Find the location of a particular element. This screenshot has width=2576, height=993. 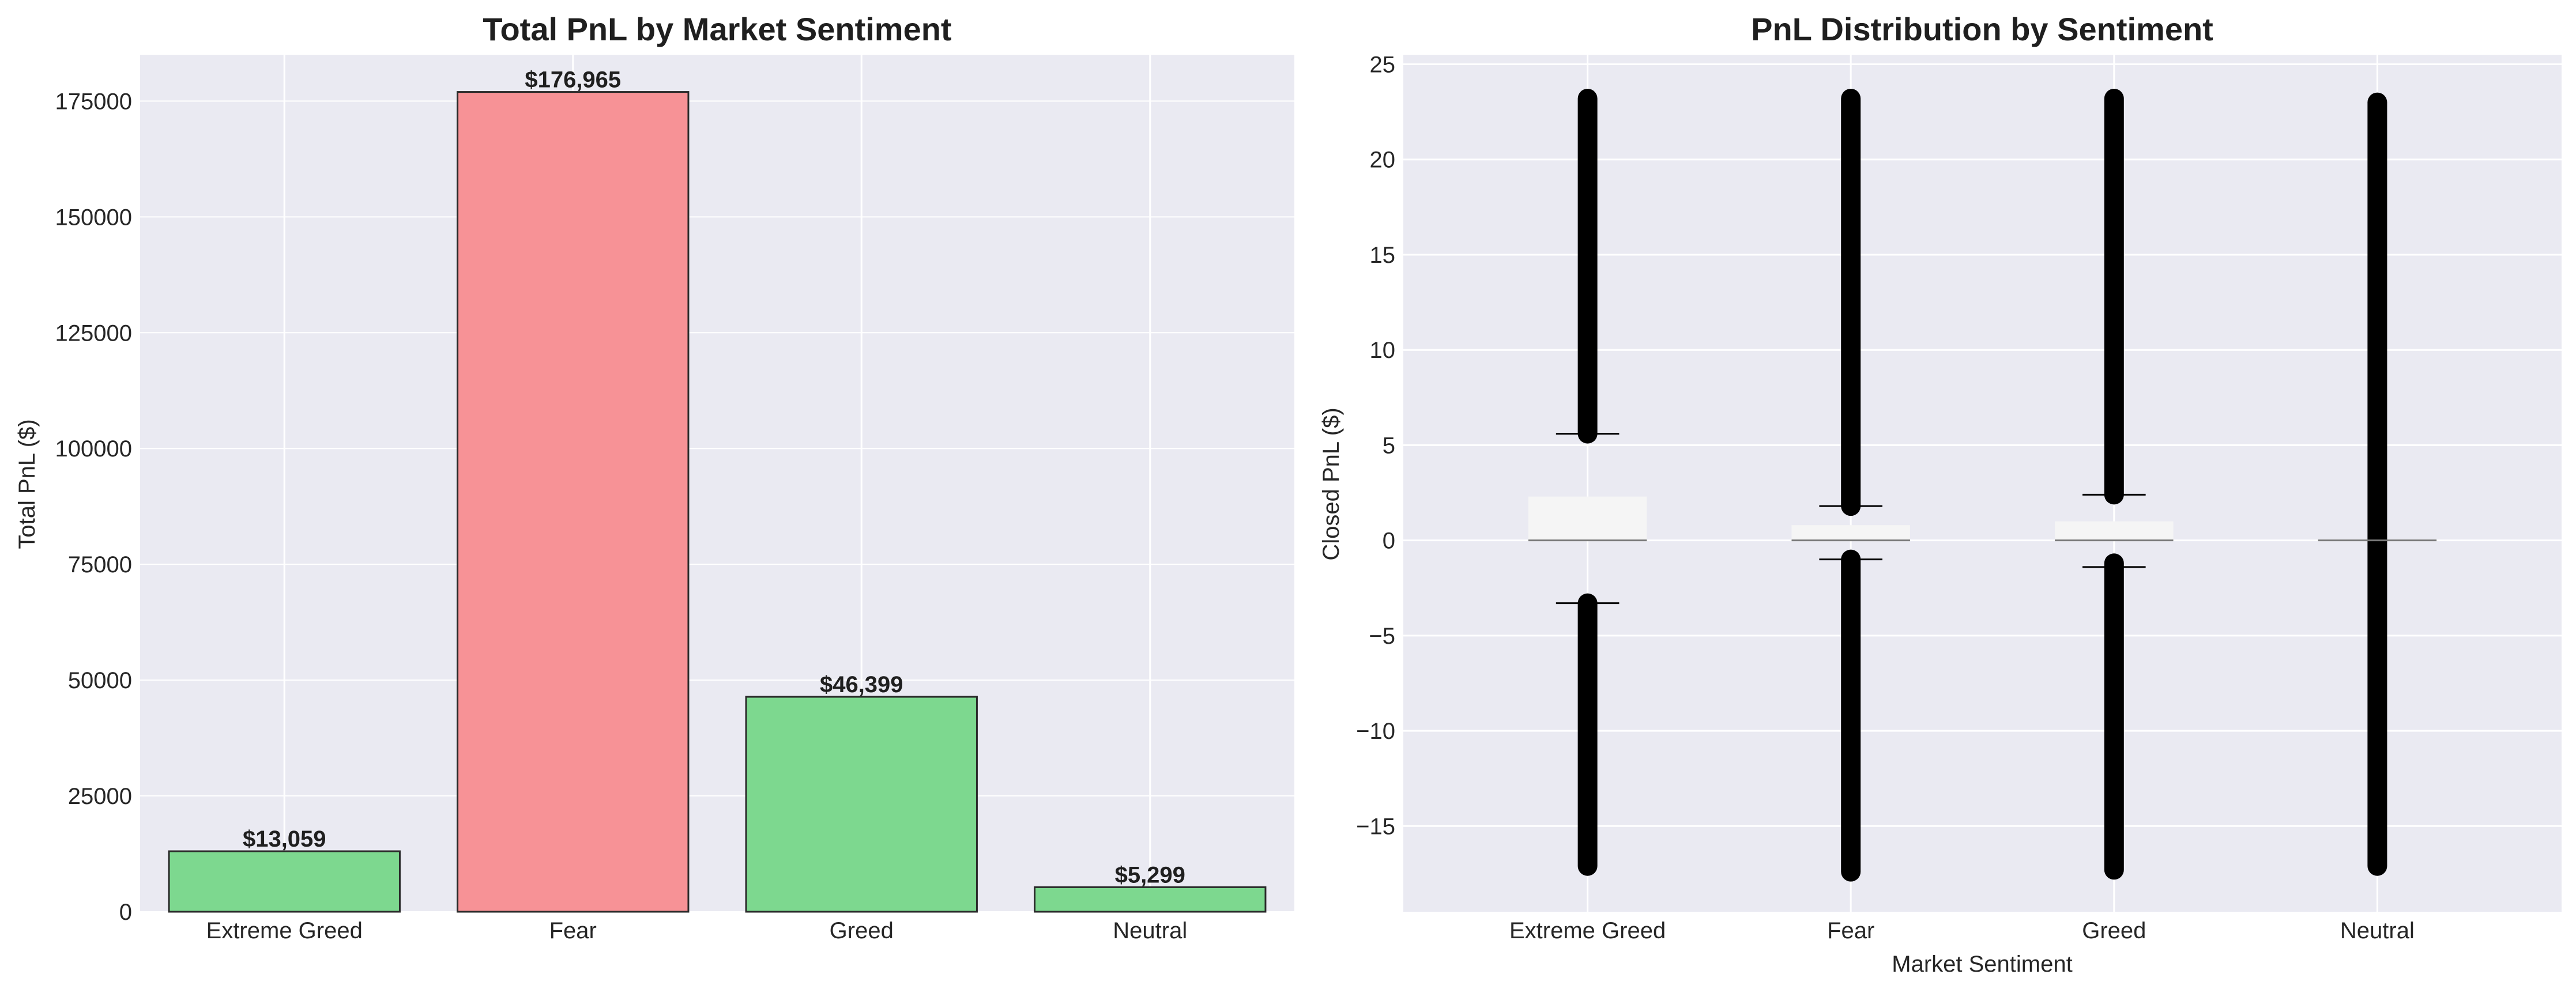

box-x-tick-label: Neutral is located at coordinates (2377, 930).